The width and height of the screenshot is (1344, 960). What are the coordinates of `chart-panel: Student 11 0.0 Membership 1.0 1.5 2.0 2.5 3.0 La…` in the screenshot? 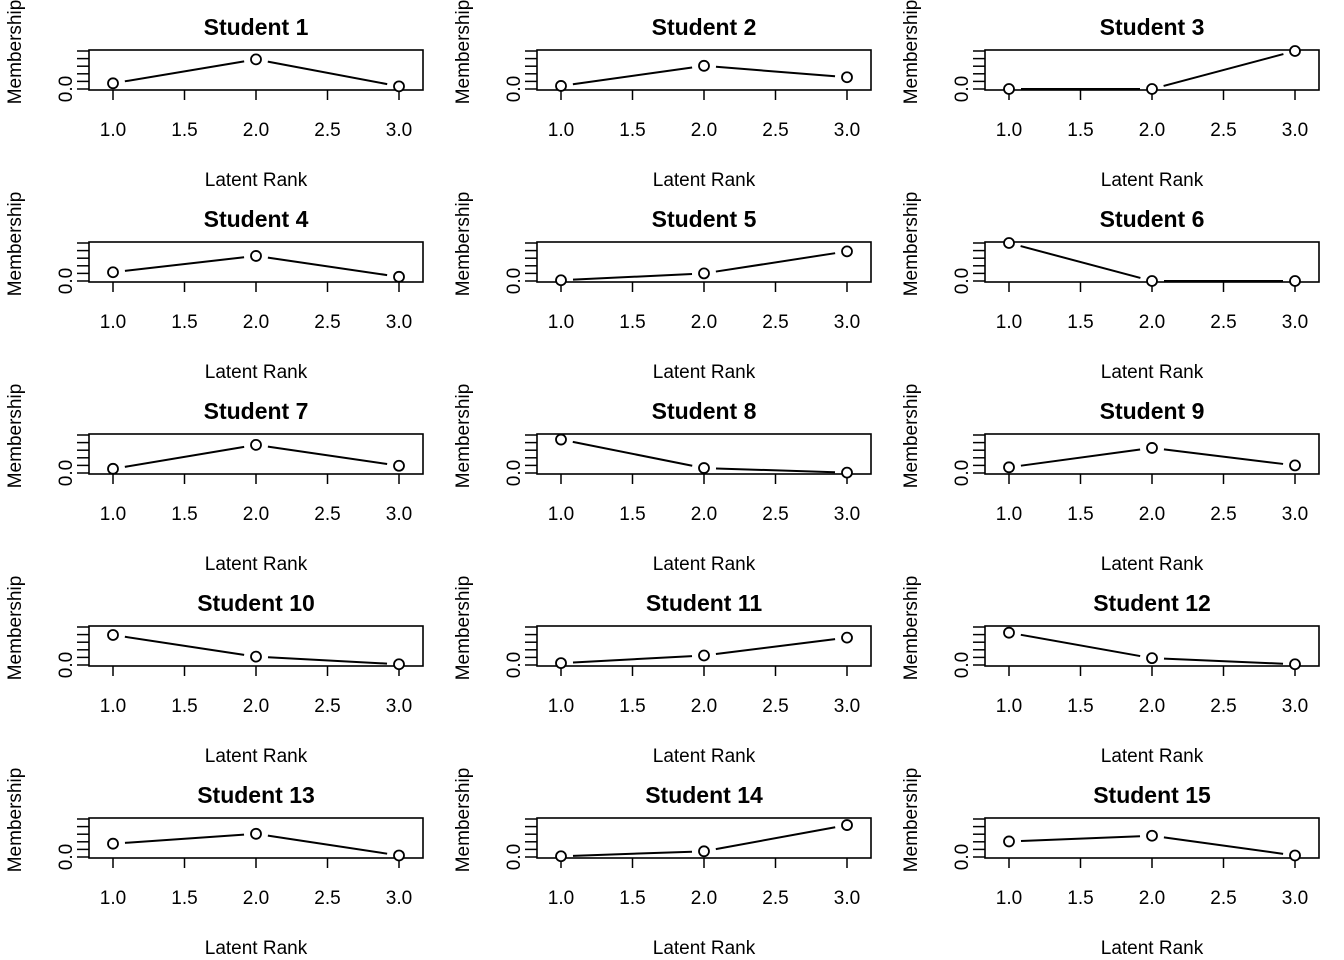 It's located at (662, 671).